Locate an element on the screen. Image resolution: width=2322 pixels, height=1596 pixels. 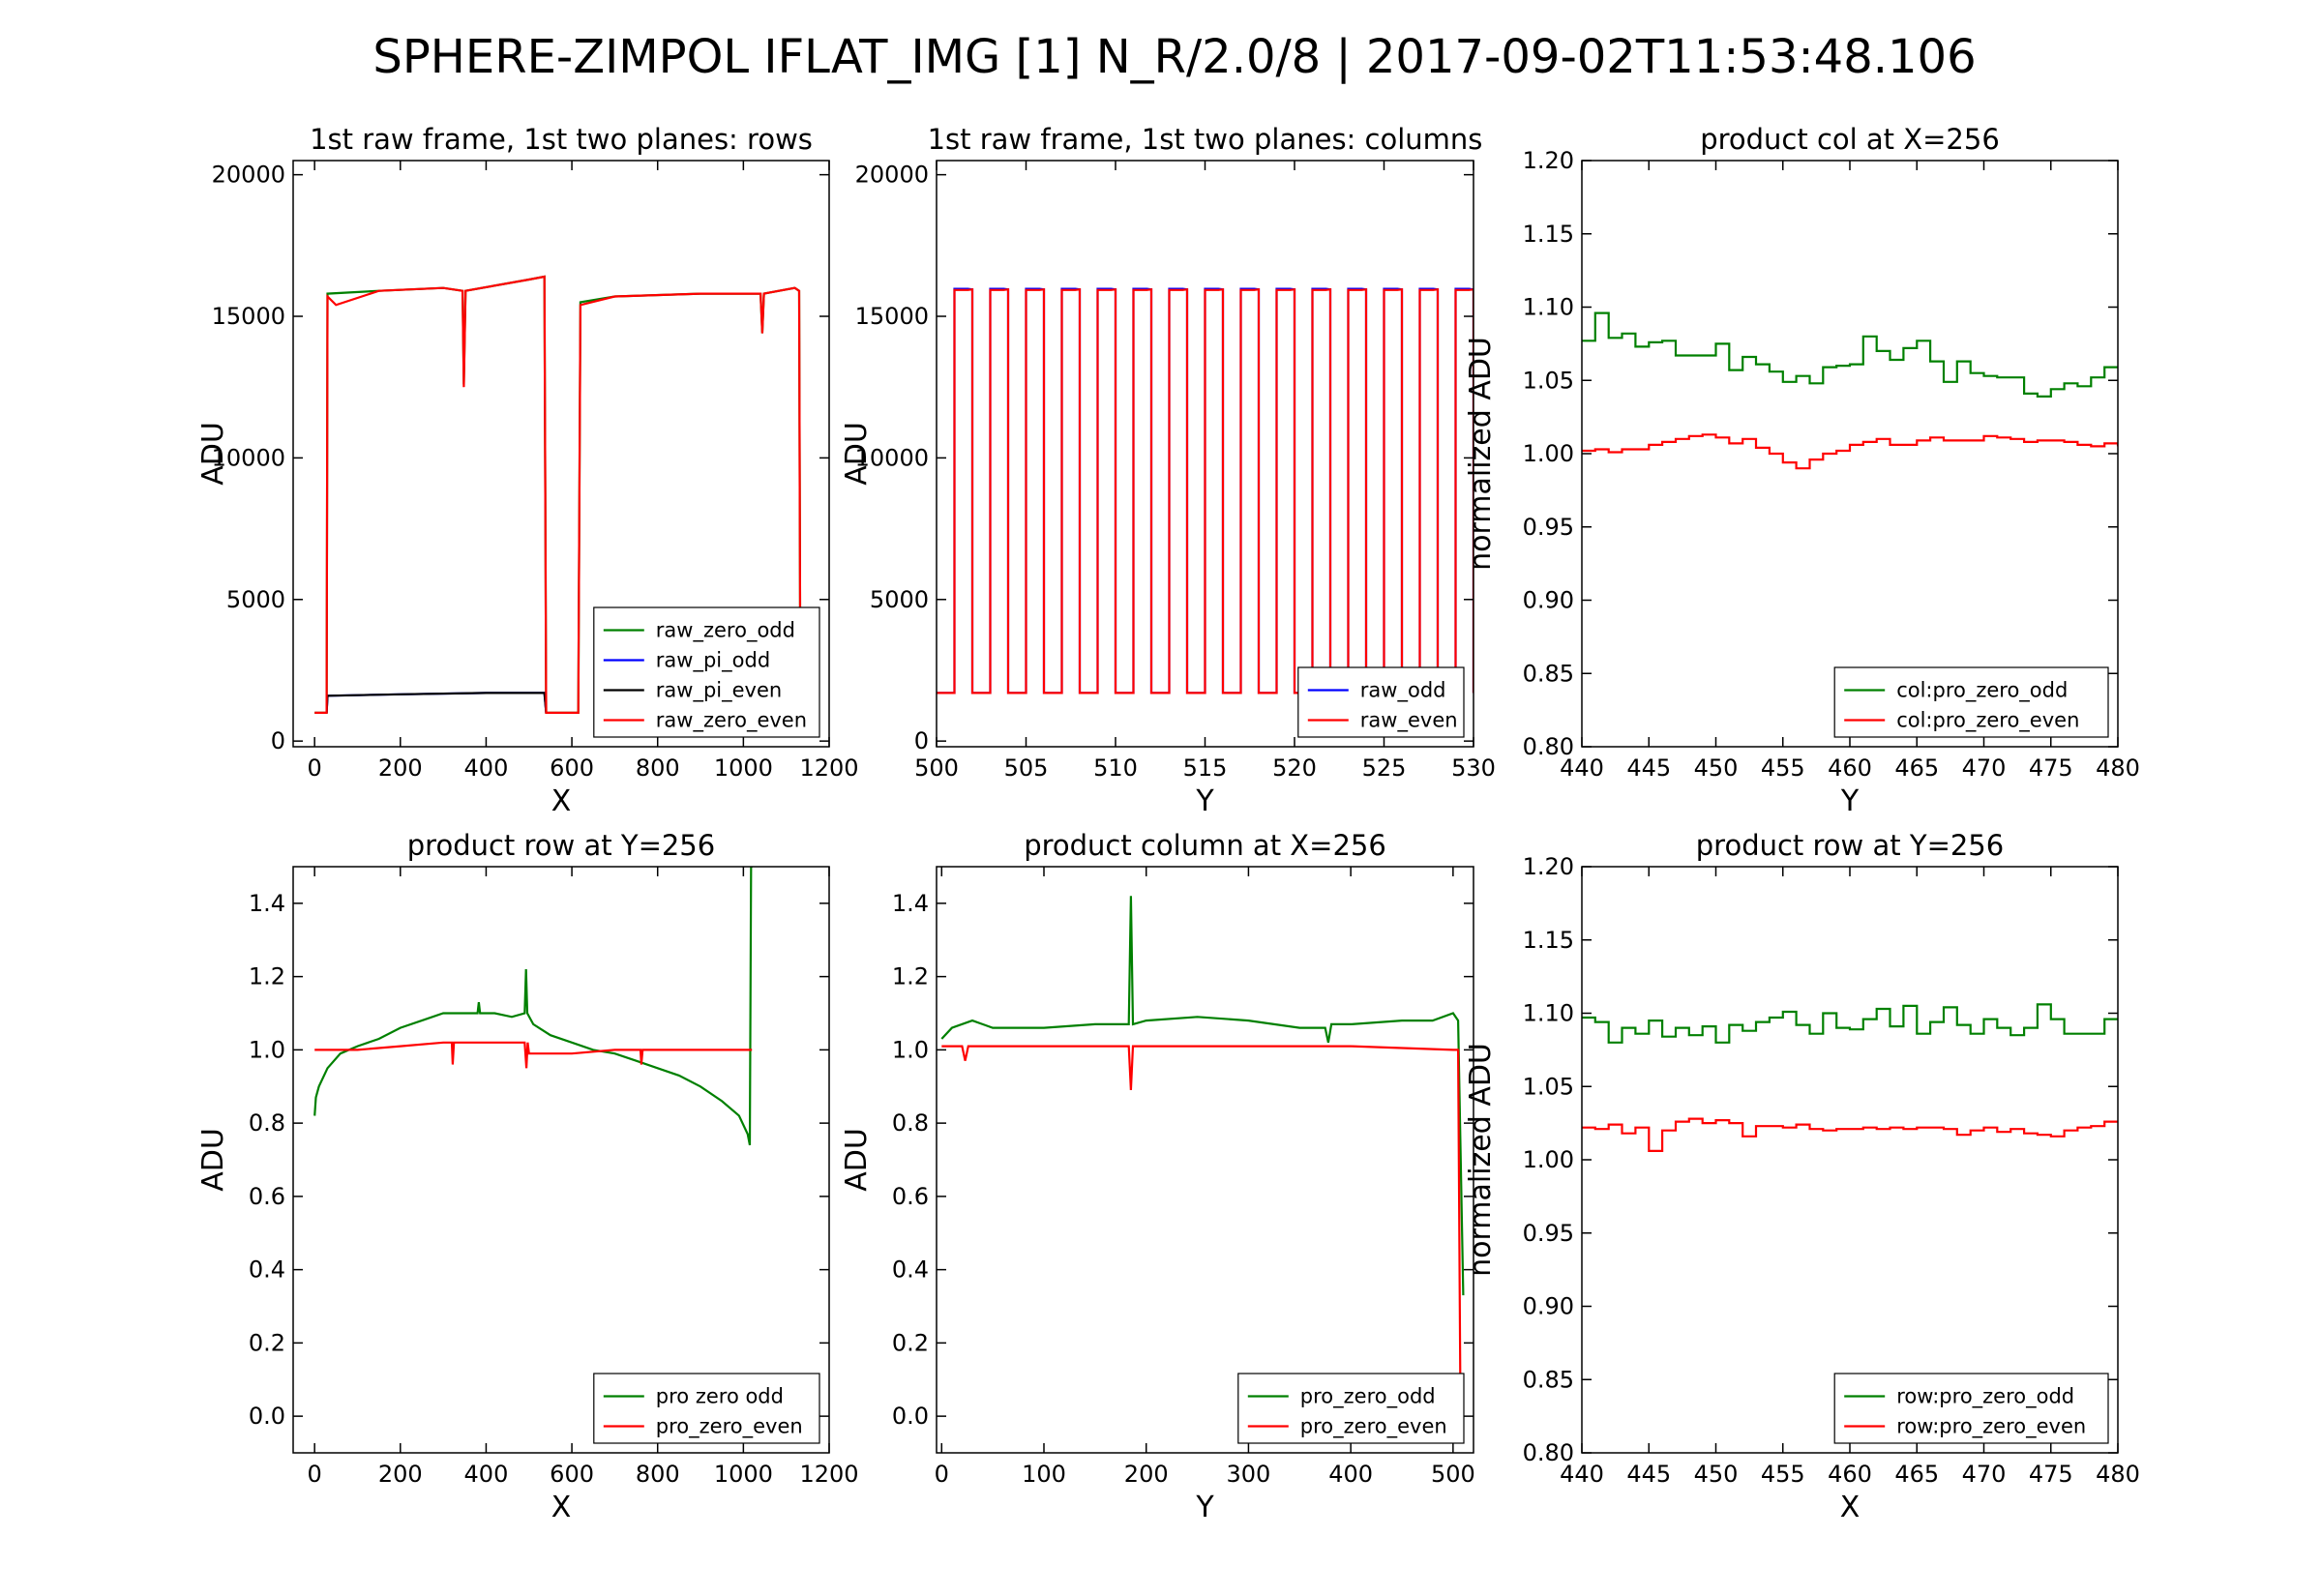
legend-label: pro zero odd is located at coordinates (720, 1396).